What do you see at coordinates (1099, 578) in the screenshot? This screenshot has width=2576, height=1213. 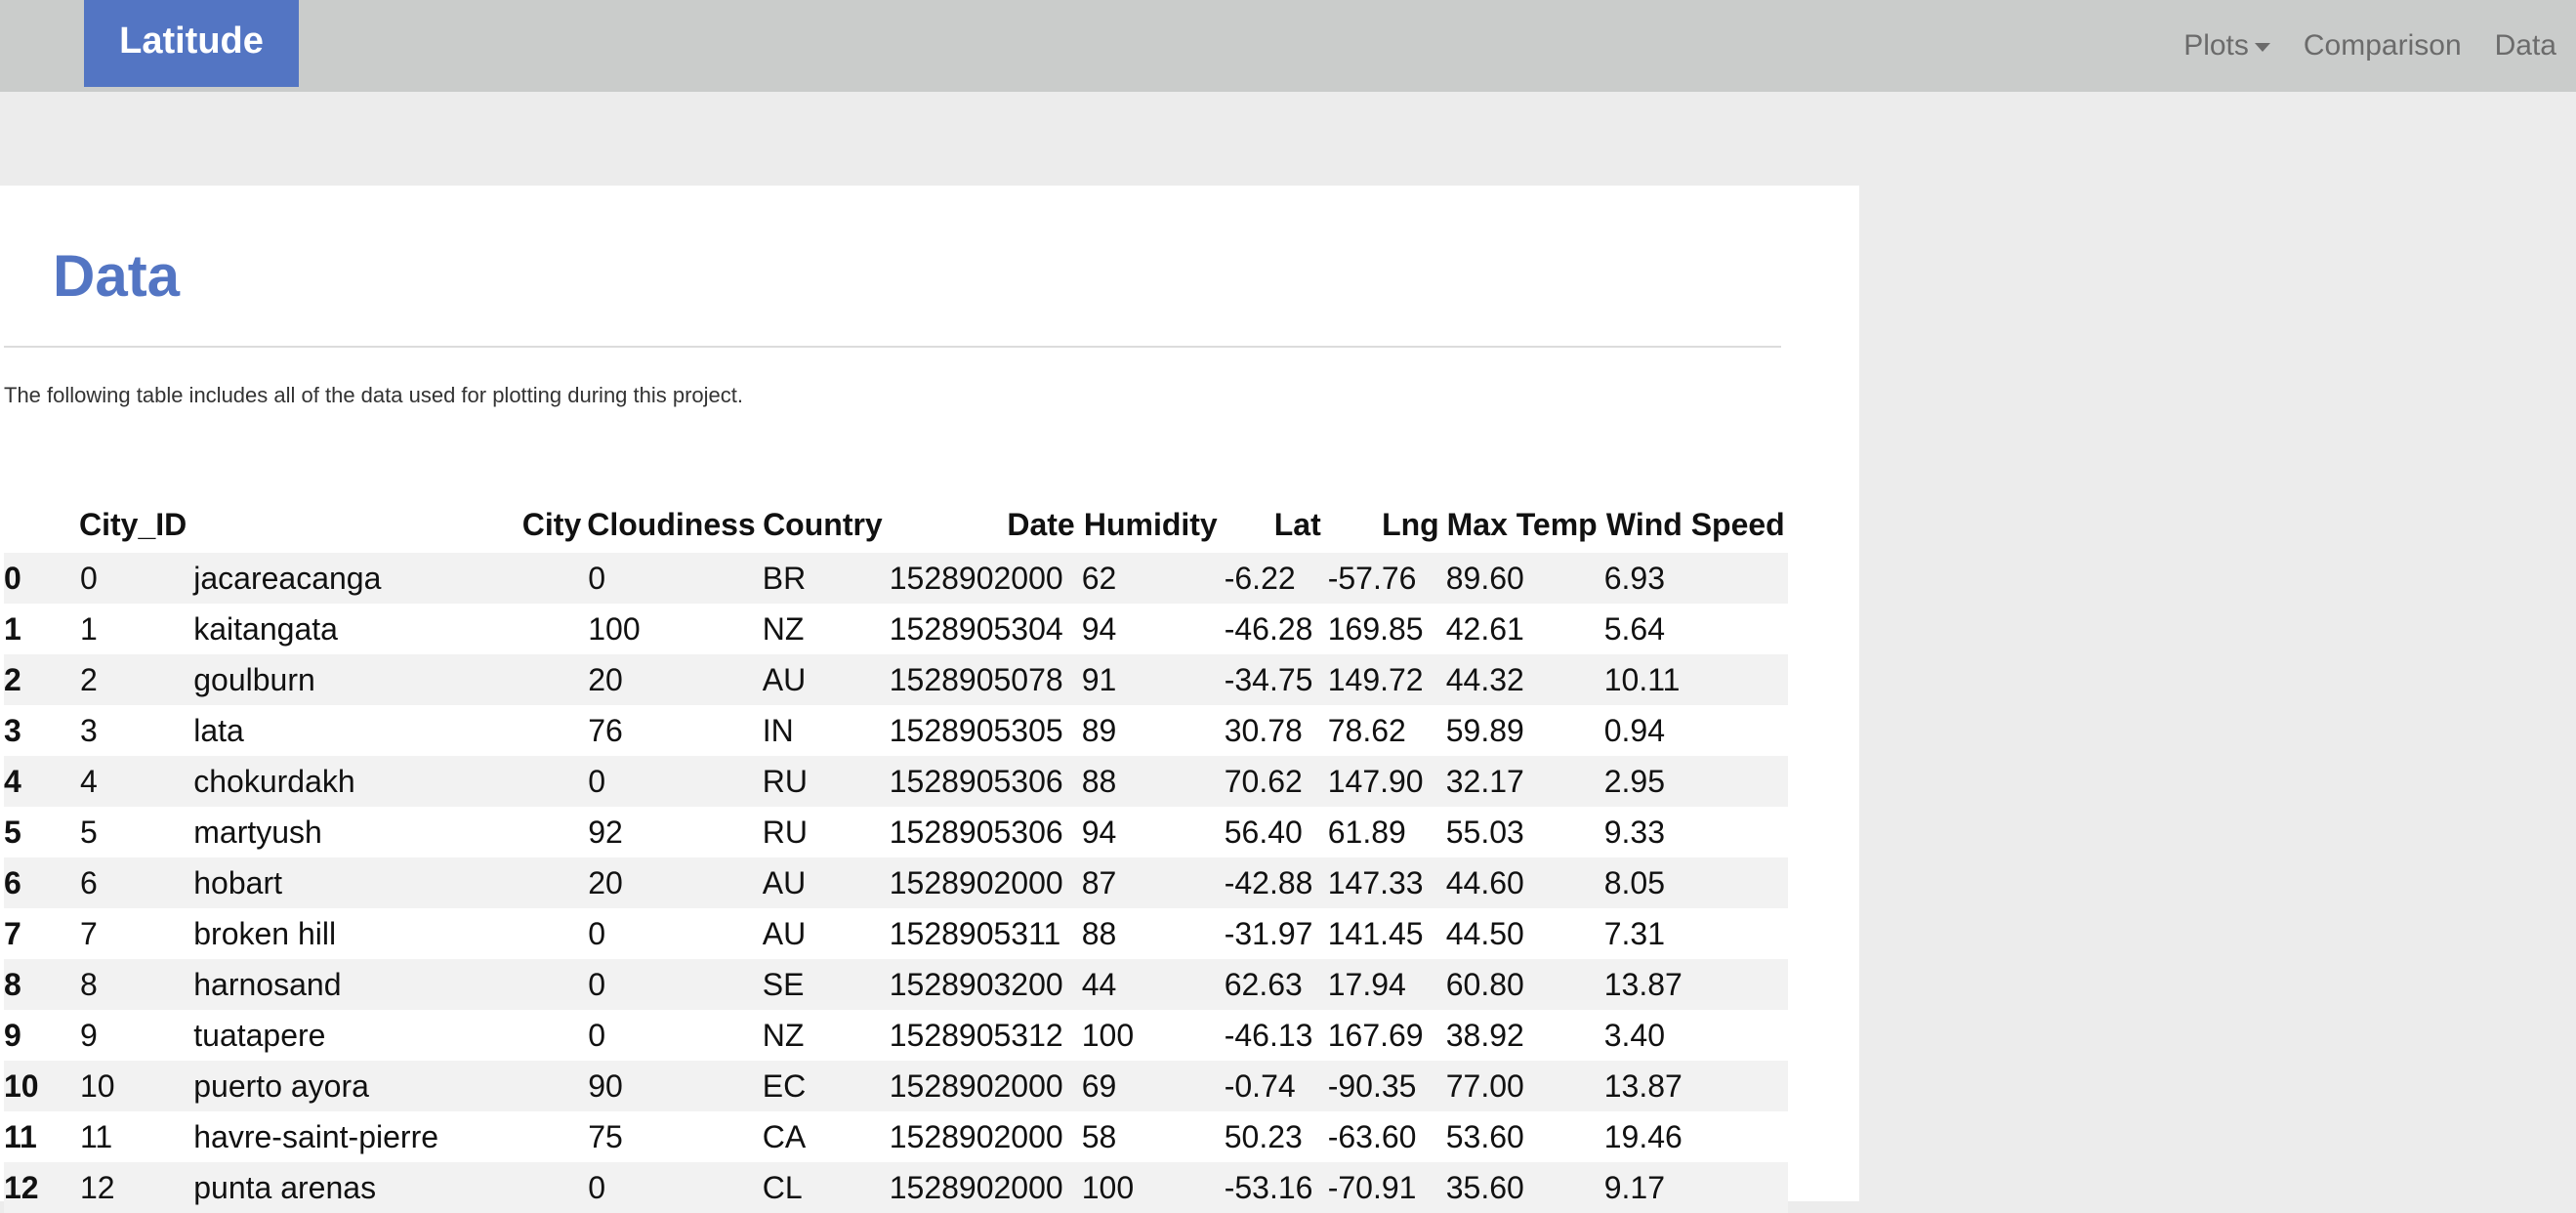 I see `table-cell: 62` at bounding box center [1099, 578].